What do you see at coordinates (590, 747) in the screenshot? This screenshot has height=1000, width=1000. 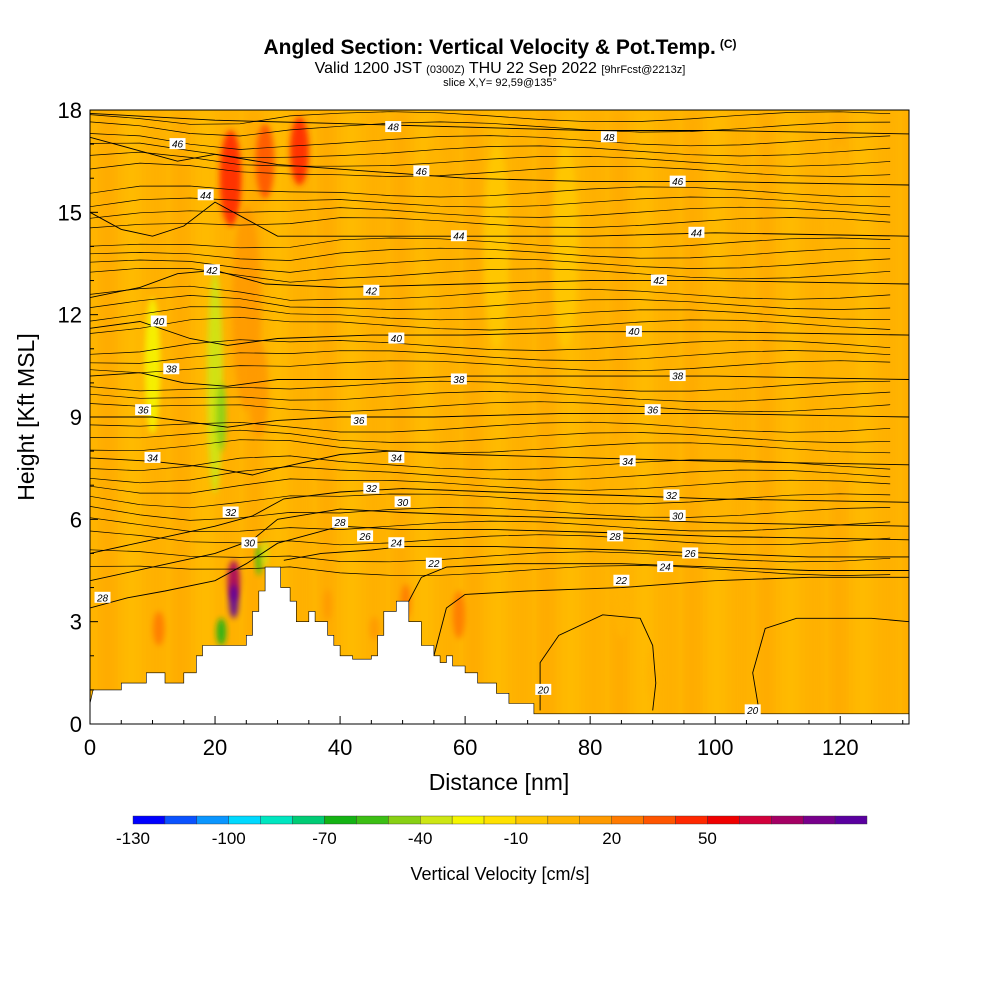 I see `x-tick-label: 80` at bounding box center [590, 747].